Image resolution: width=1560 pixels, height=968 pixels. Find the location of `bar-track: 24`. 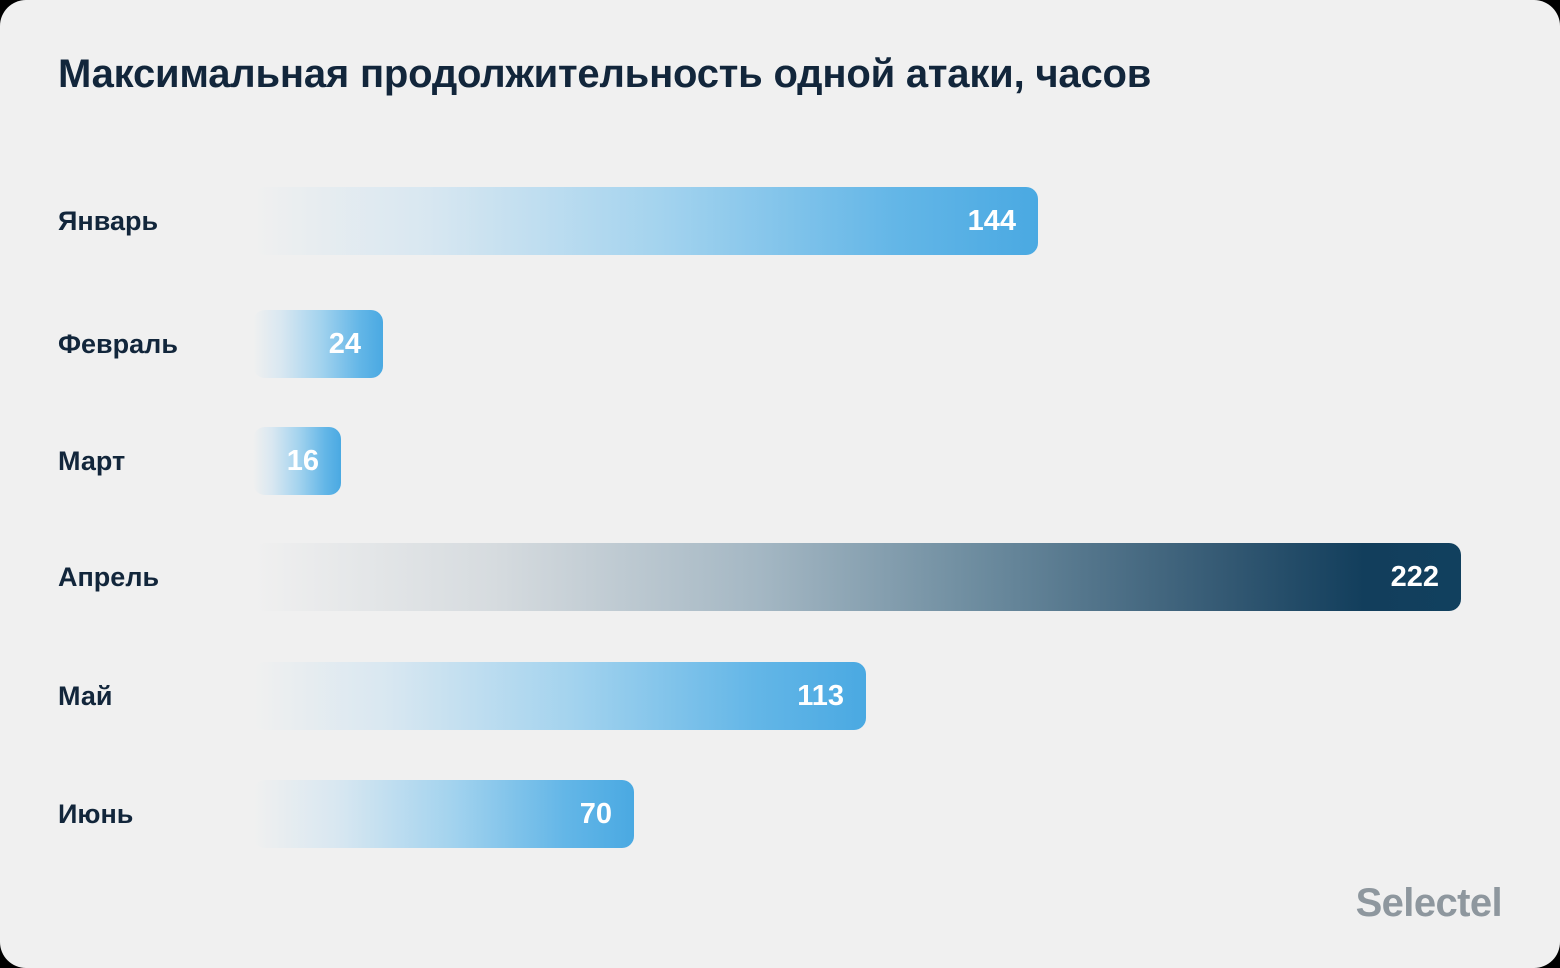

bar-track: 24 is located at coordinates (318, 344).